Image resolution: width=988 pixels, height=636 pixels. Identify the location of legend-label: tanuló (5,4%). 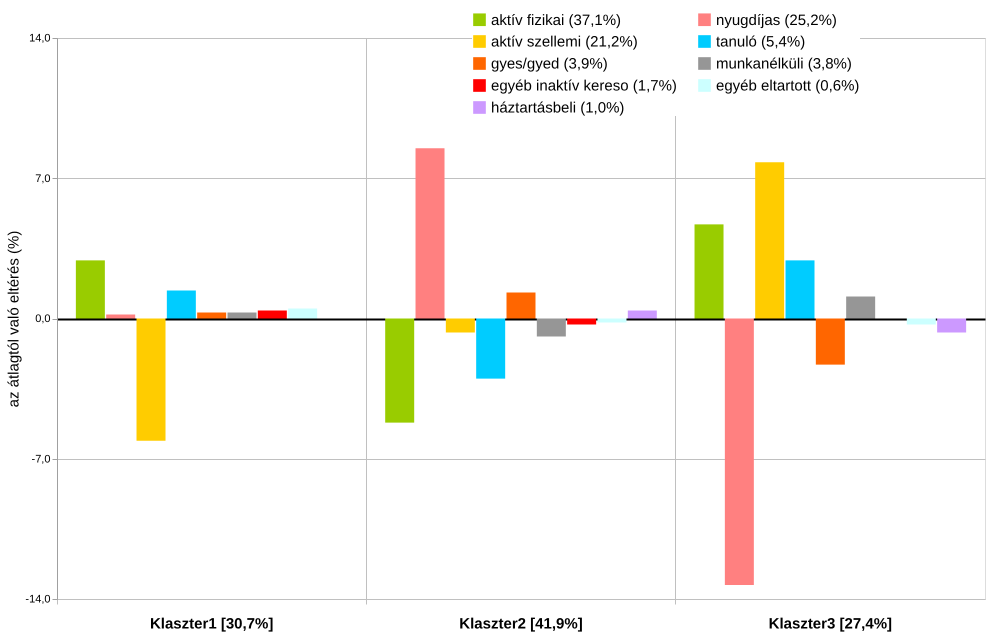
(761, 42).